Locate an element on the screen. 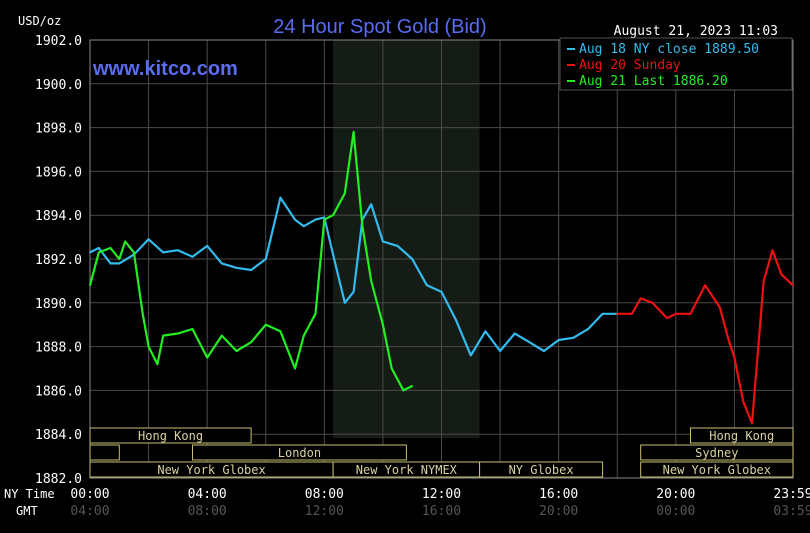  x-tick-label-ny: 04:00 is located at coordinates (207, 494).